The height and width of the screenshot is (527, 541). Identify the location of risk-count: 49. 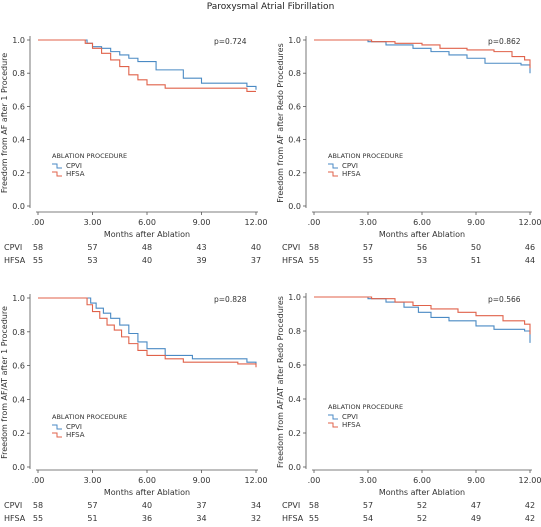
(476, 518).